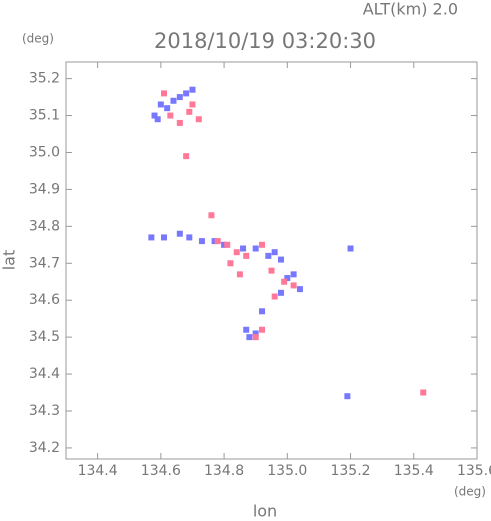 The width and height of the screenshot is (491, 521). I want to click on x-tick-label: 135.2, so click(350, 471).